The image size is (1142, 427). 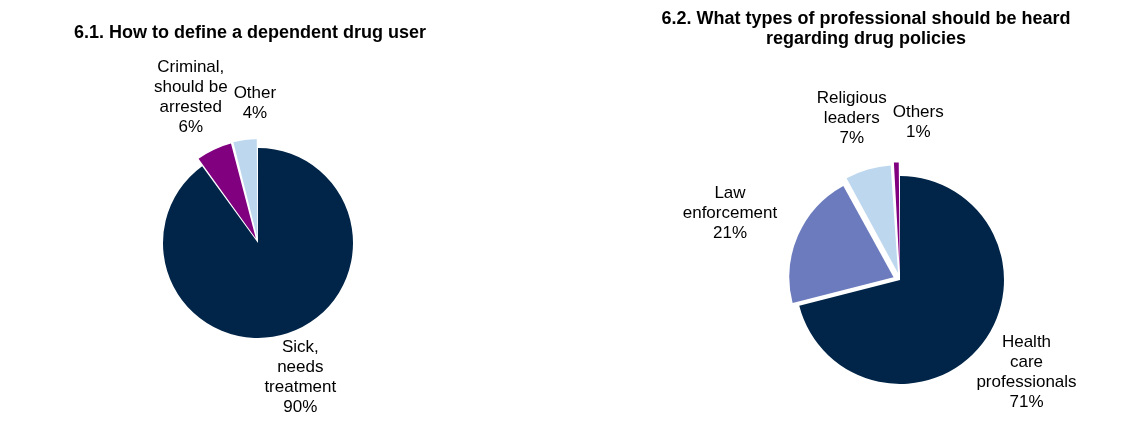 I want to click on slice-label: Law enforcement, so click(x=730, y=202).